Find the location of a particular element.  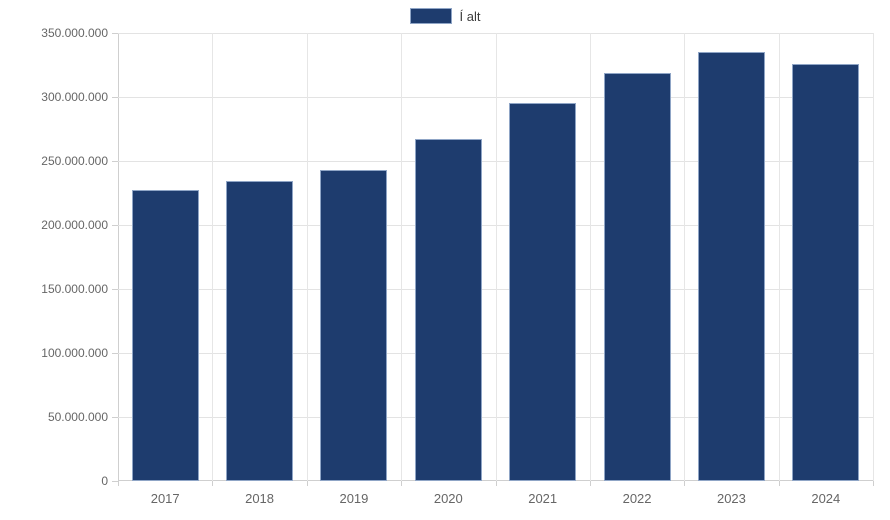

bar-2024 is located at coordinates (826, 272).